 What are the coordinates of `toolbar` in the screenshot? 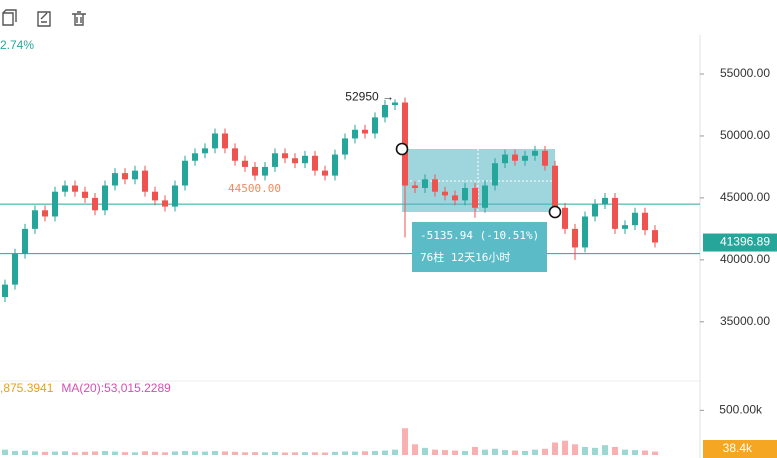 It's located at (44, 18).